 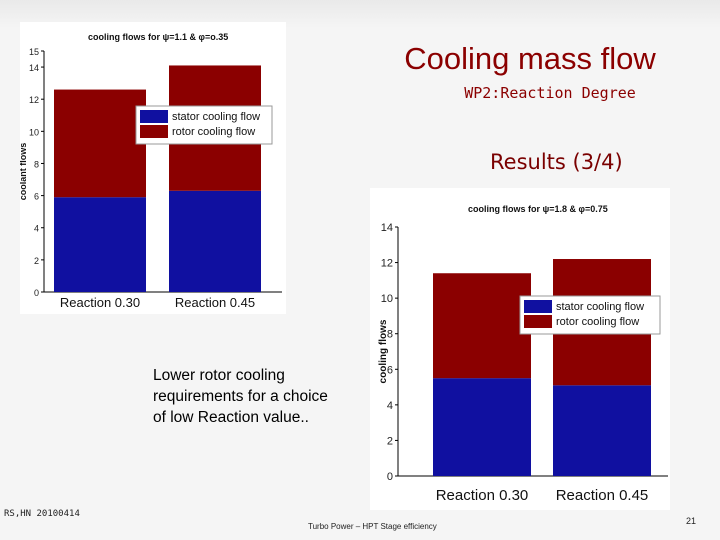 What do you see at coordinates (538, 209) in the screenshot?
I see `chart-title: cooling flows for ψ=1.8 & φ=0.75` at bounding box center [538, 209].